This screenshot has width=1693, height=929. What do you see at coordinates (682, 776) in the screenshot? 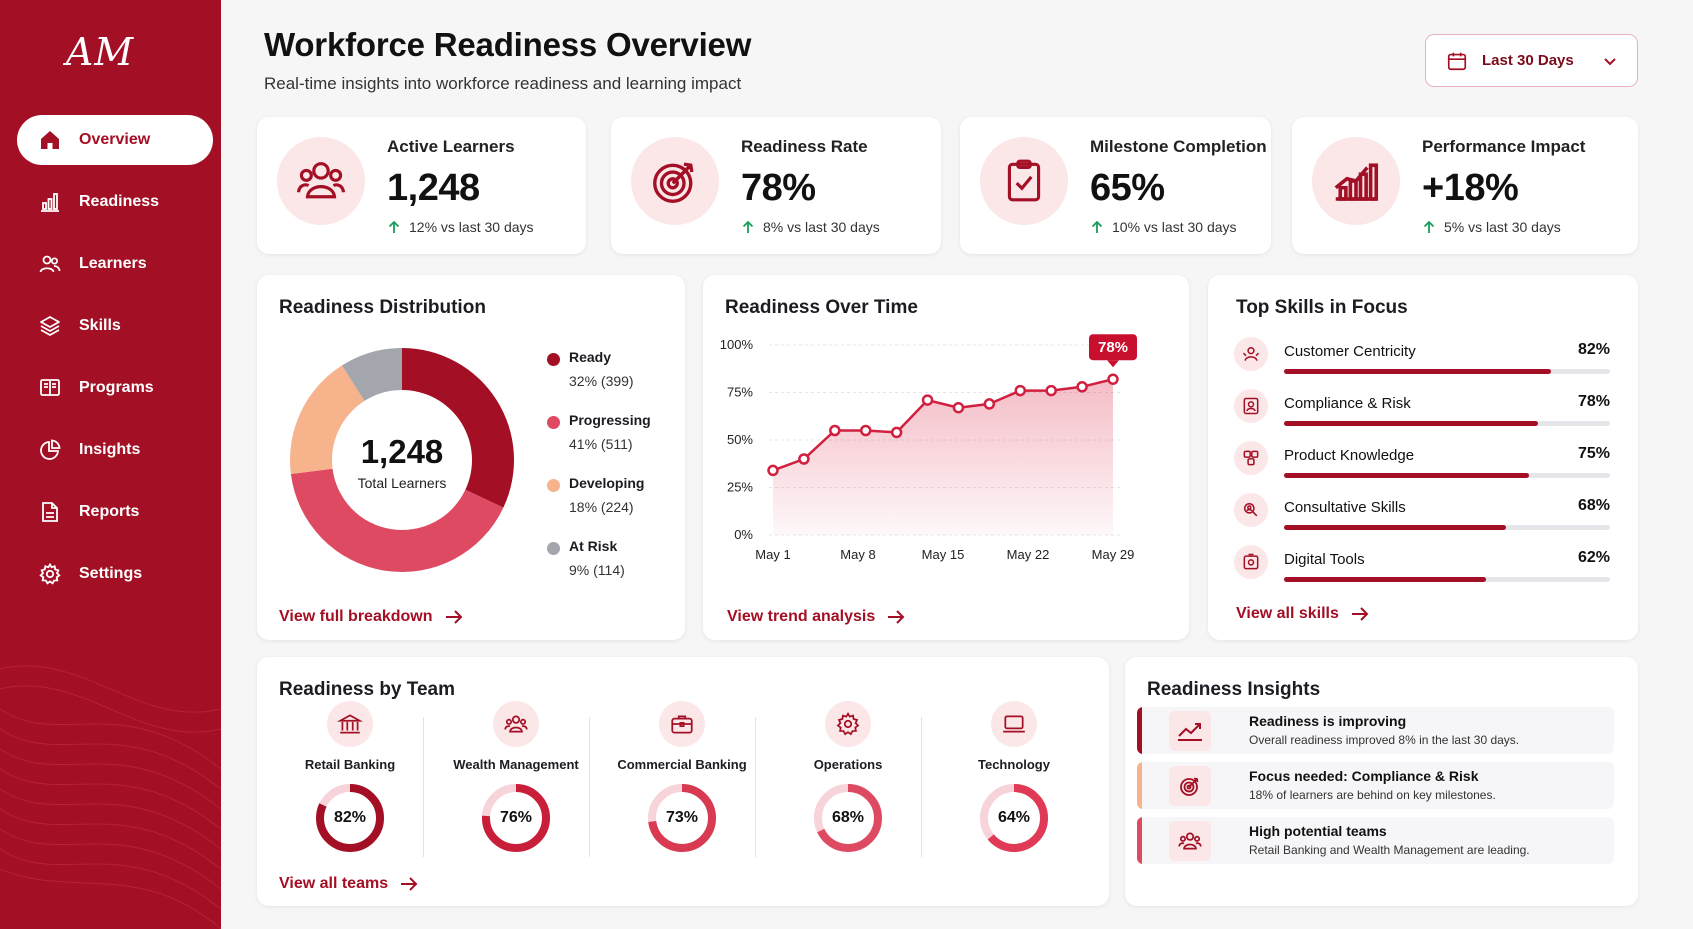
I see `team-commercial-banking: Commercial Banking 73%` at bounding box center [682, 776].